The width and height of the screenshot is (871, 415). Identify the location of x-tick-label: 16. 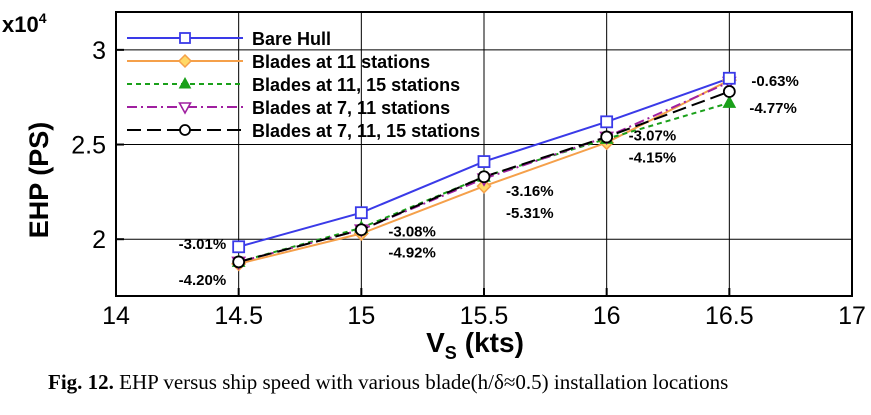
(607, 316).